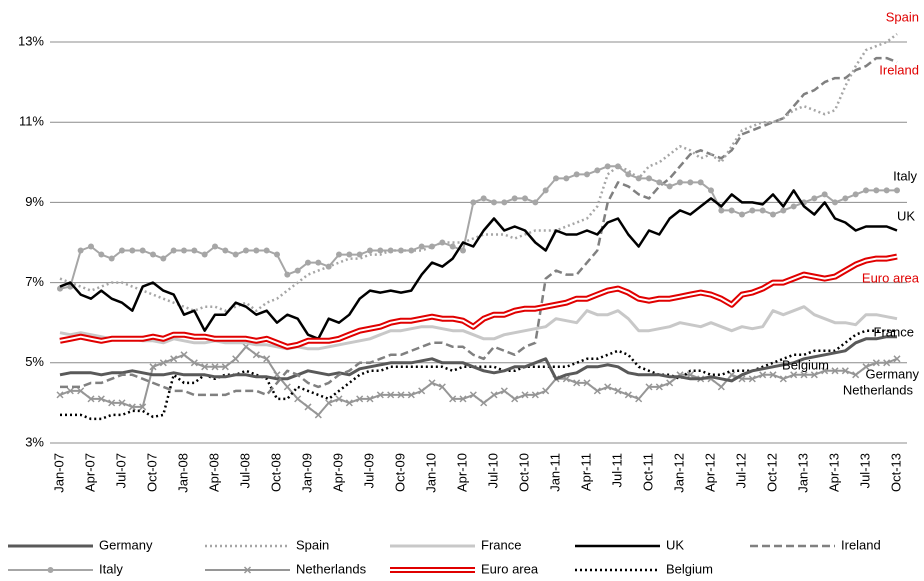 The height and width of the screenshot is (581, 924). What do you see at coordinates (306, 473) in the screenshot?
I see `x-tick-label: Jan-09` at bounding box center [306, 473].